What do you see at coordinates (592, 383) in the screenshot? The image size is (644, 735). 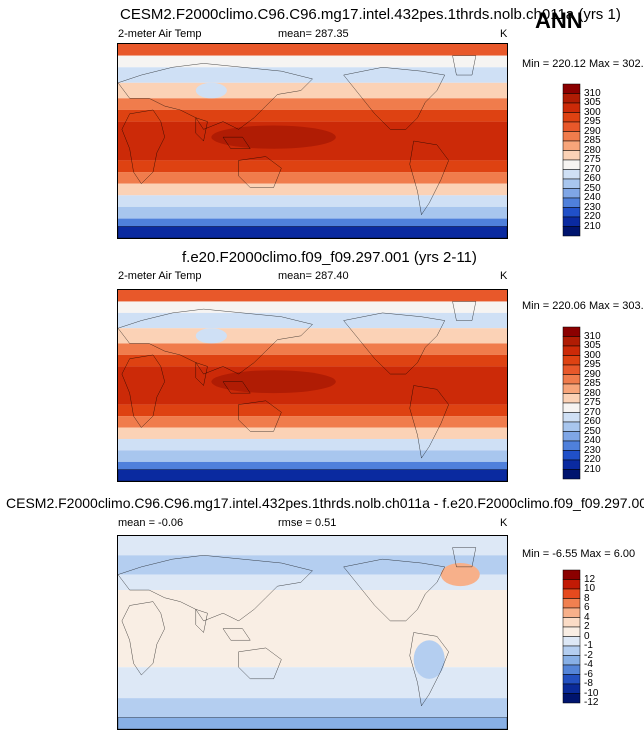 I see `colorbar-tick-label: 285` at bounding box center [592, 383].